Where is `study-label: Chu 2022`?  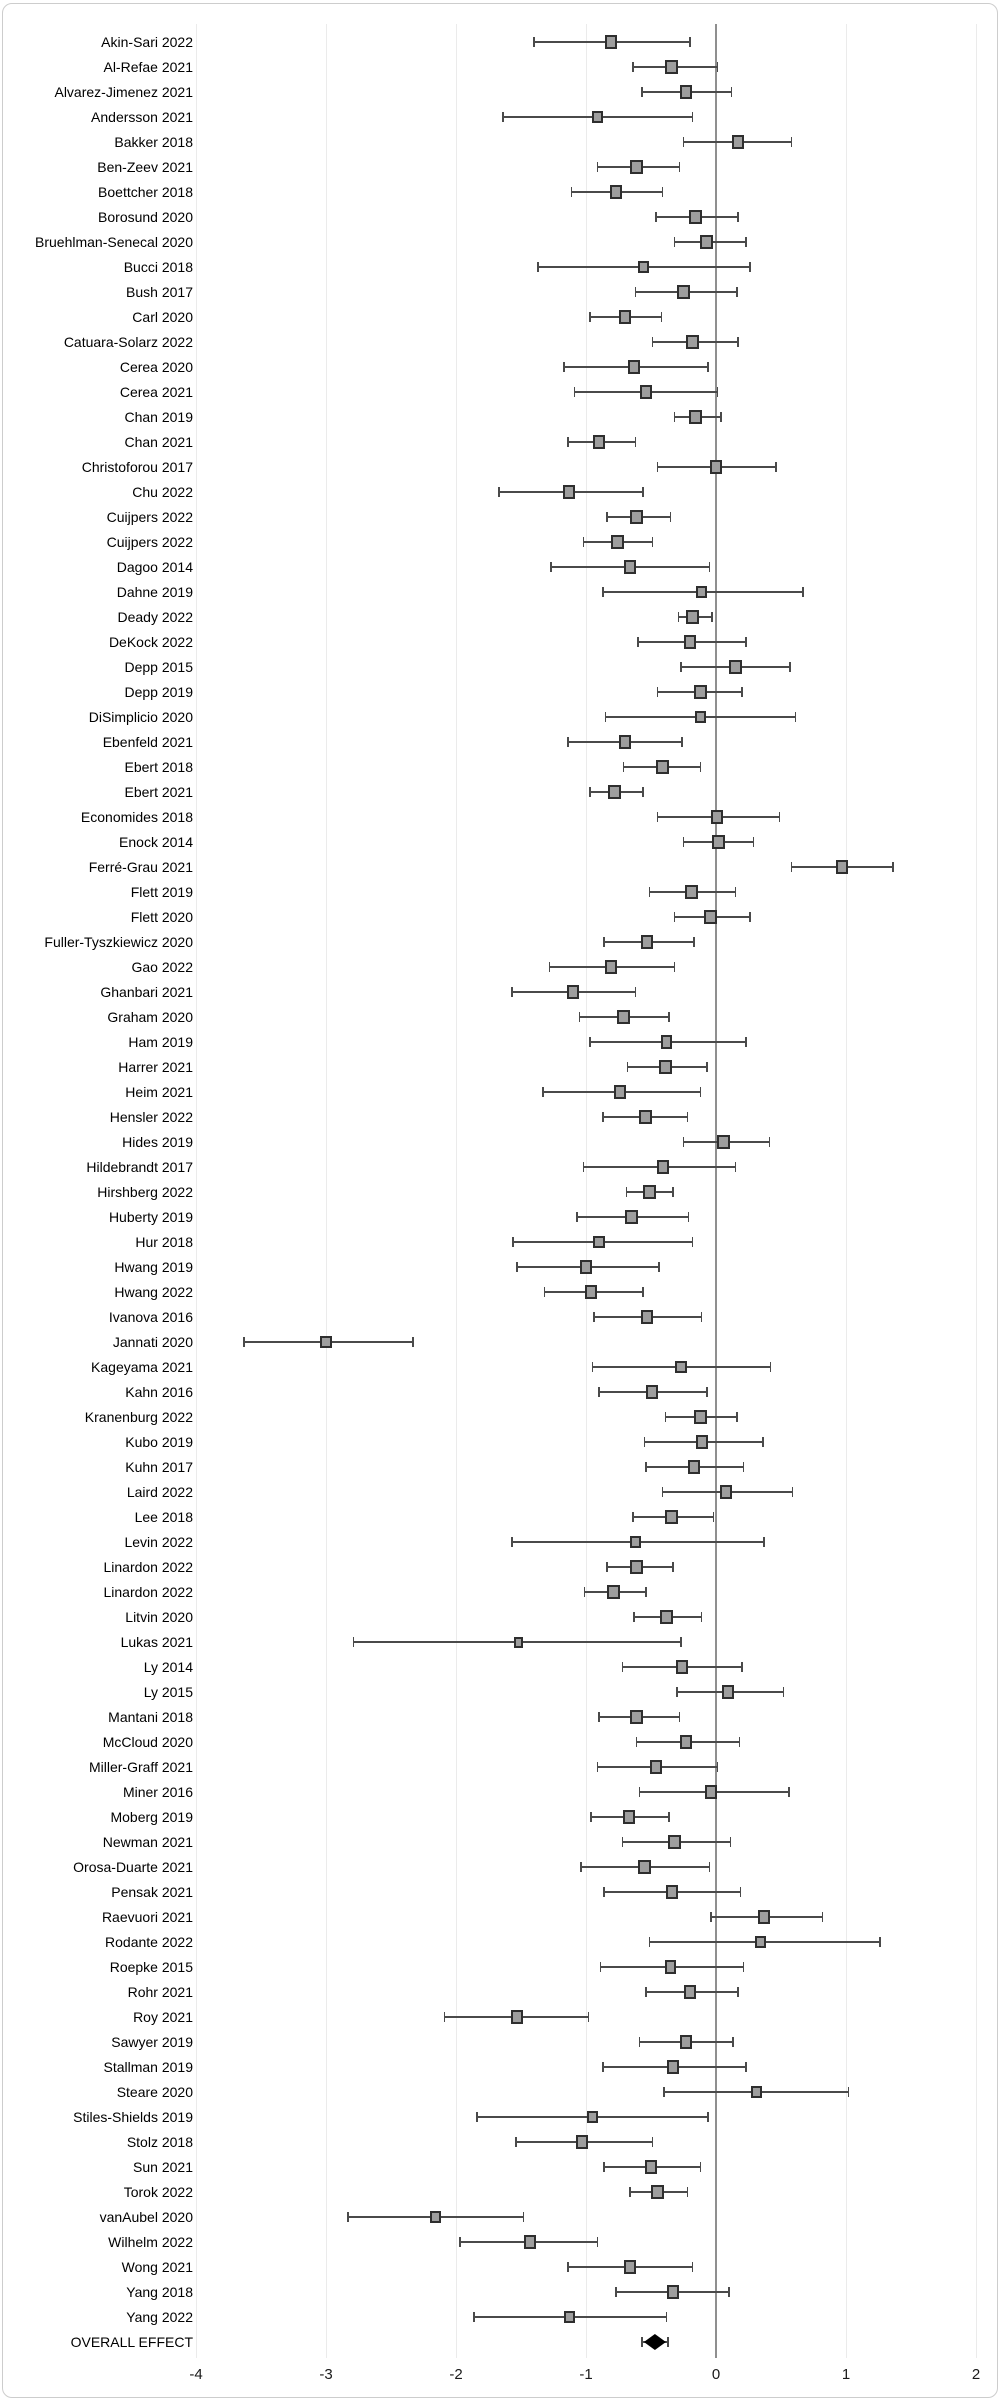
study-label: Chu 2022 is located at coordinates (162, 492).